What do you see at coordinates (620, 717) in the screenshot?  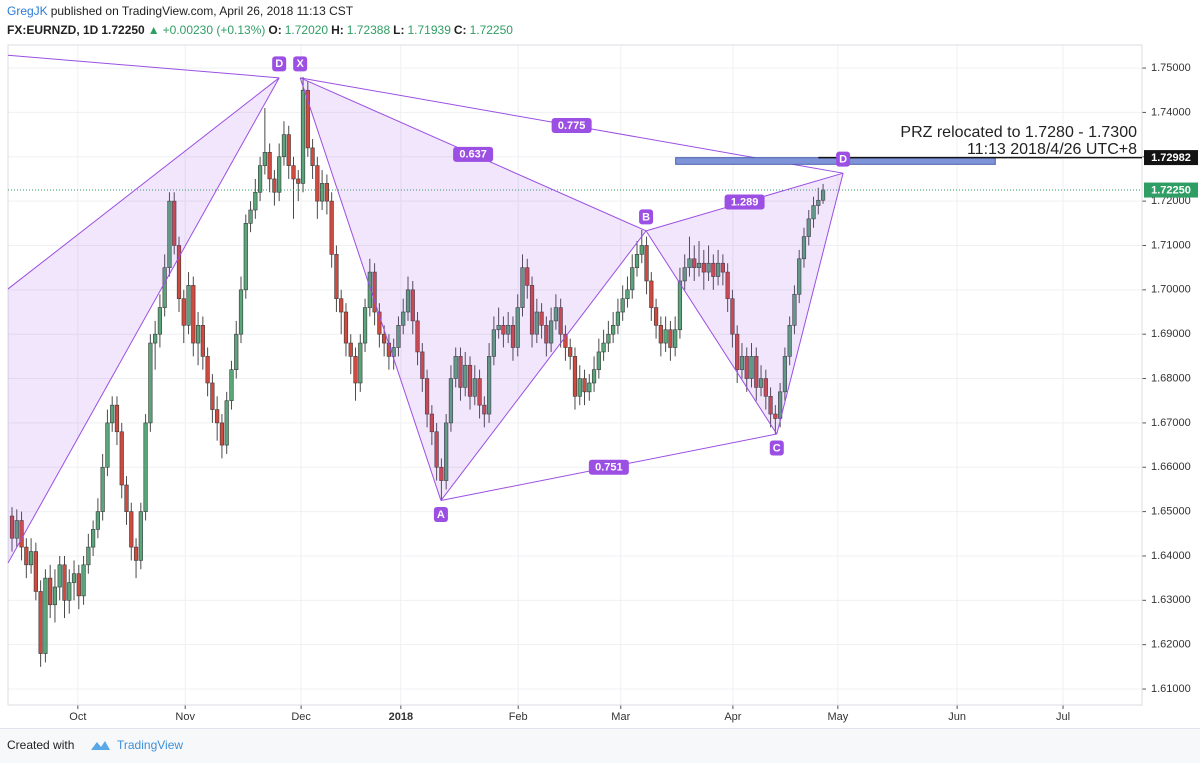 I see `x-tick-label: Mar` at bounding box center [620, 717].